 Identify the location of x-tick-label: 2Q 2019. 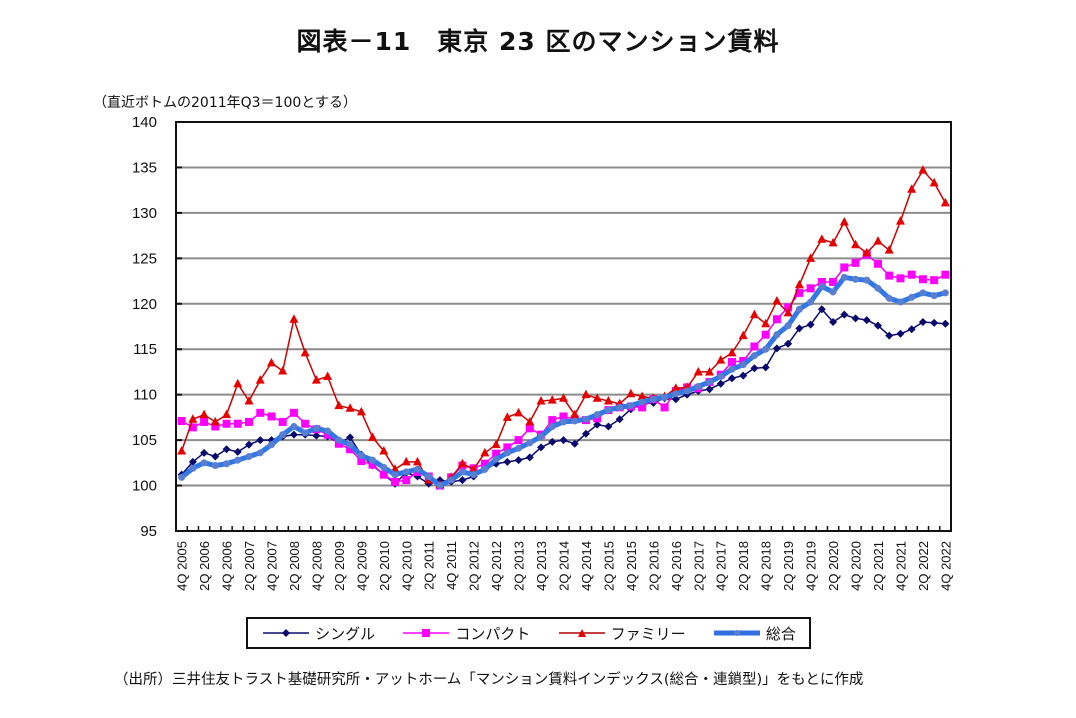
(788, 566).